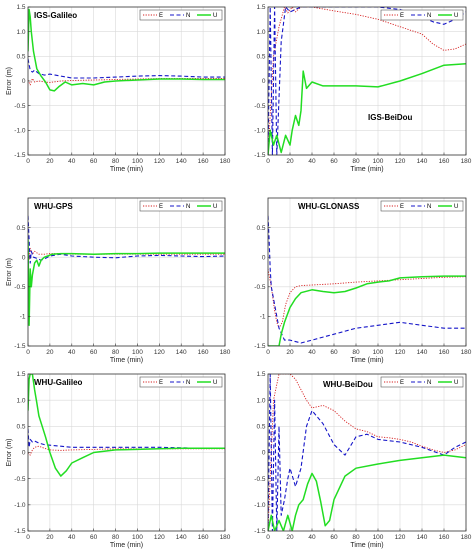  Describe the element at coordinates (53, 206) in the screenshot. I see `chart-title: WHU-GPS` at that location.